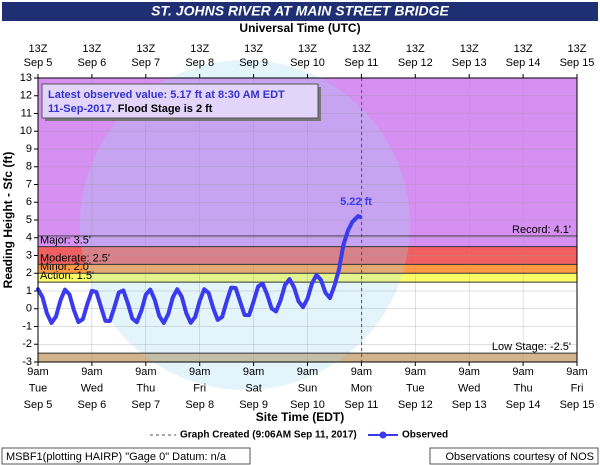  I want to click on info-line: 11-Sep-2017. Flood Stage is 2 ft, so click(130, 109).